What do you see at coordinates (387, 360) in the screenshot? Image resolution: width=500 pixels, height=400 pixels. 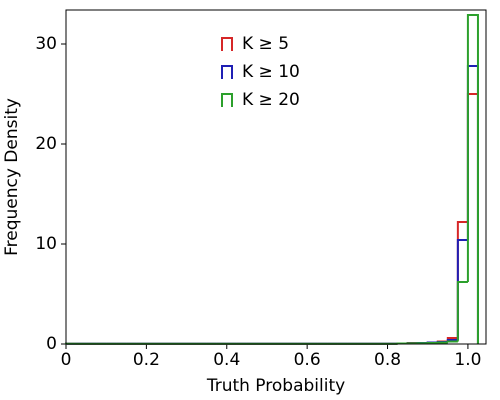 I see `x-tick-label: 0.8` at bounding box center [387, 360].